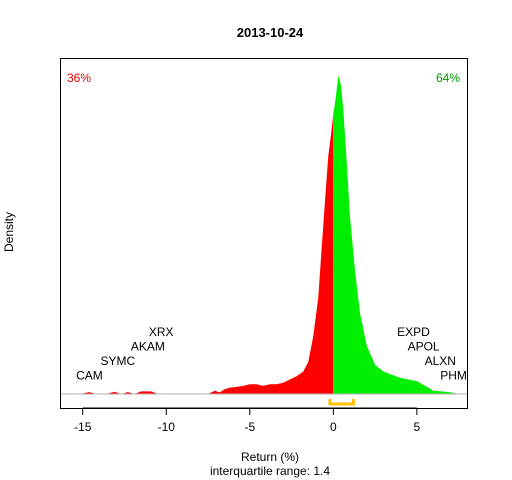 The width and height of the screenshot is (512, 480). I want to click on ticker-label: APOL, so click(424, 347).